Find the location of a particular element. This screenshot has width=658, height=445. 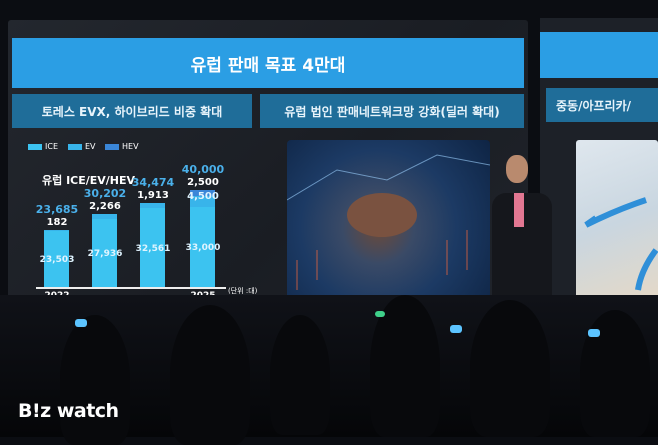

hev-label: 2,500 is located at coordinates (203, 182).